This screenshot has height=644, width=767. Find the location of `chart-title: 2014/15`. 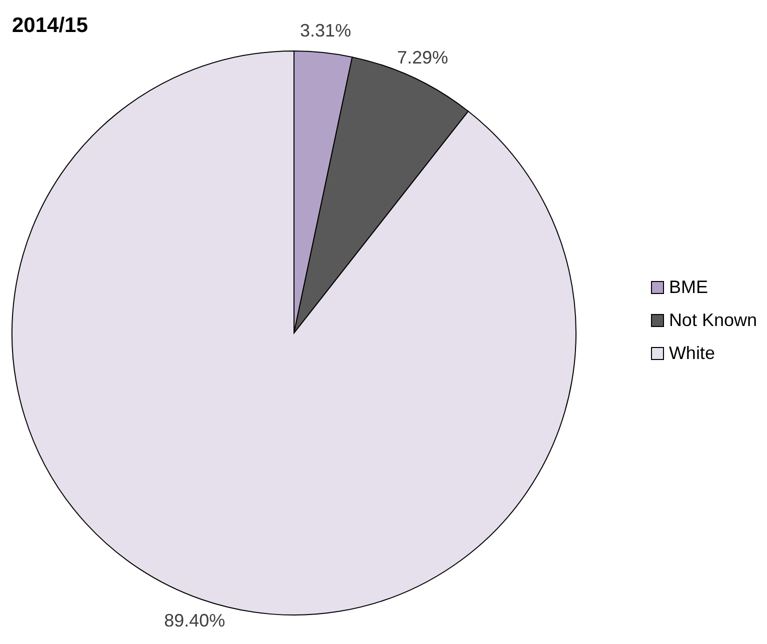

chart-title: 2014/15 is located at coordinates (50, 26).